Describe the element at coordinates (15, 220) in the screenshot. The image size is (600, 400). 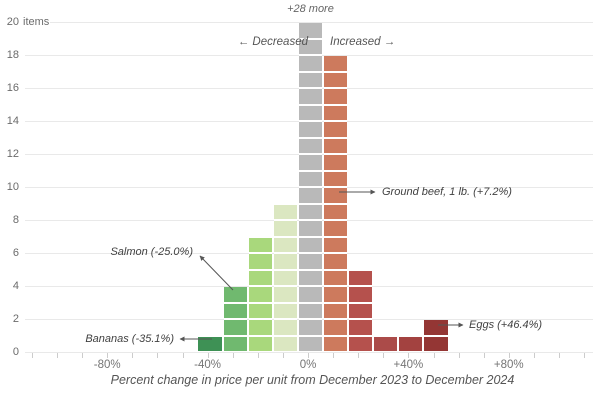
I see `y-axis-label: 8` at that location.